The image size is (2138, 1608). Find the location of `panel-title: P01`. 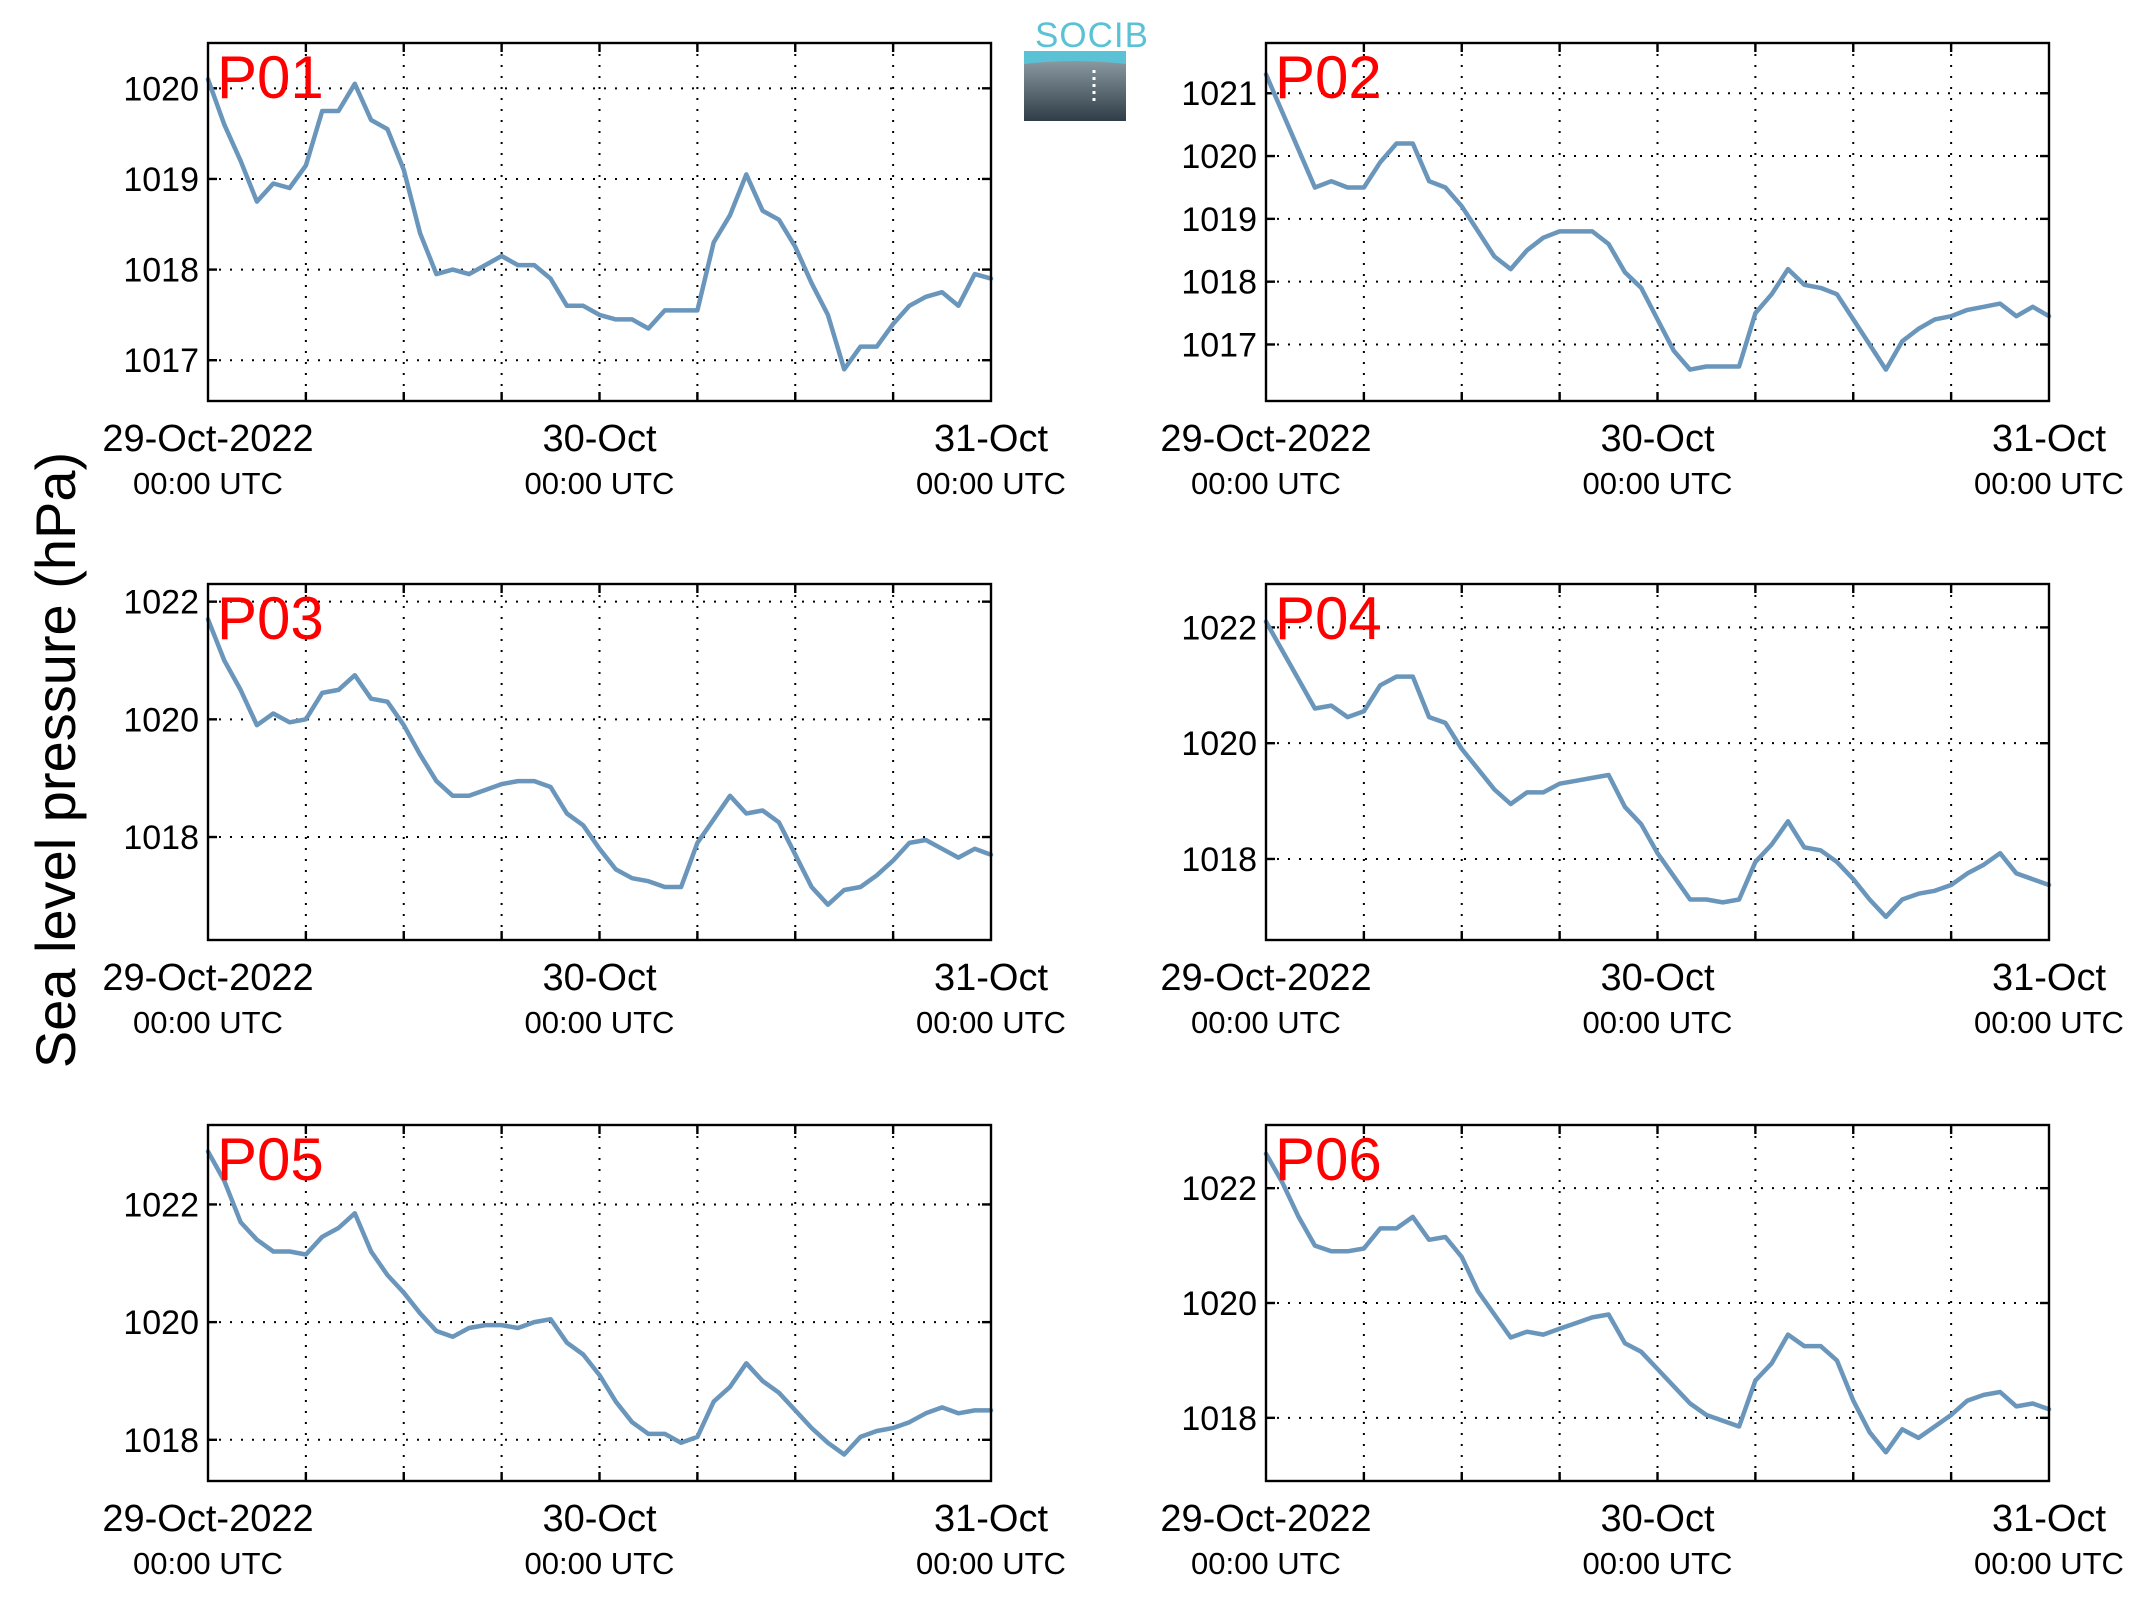

panel-title: P01 is located at coordinates (270, 77).